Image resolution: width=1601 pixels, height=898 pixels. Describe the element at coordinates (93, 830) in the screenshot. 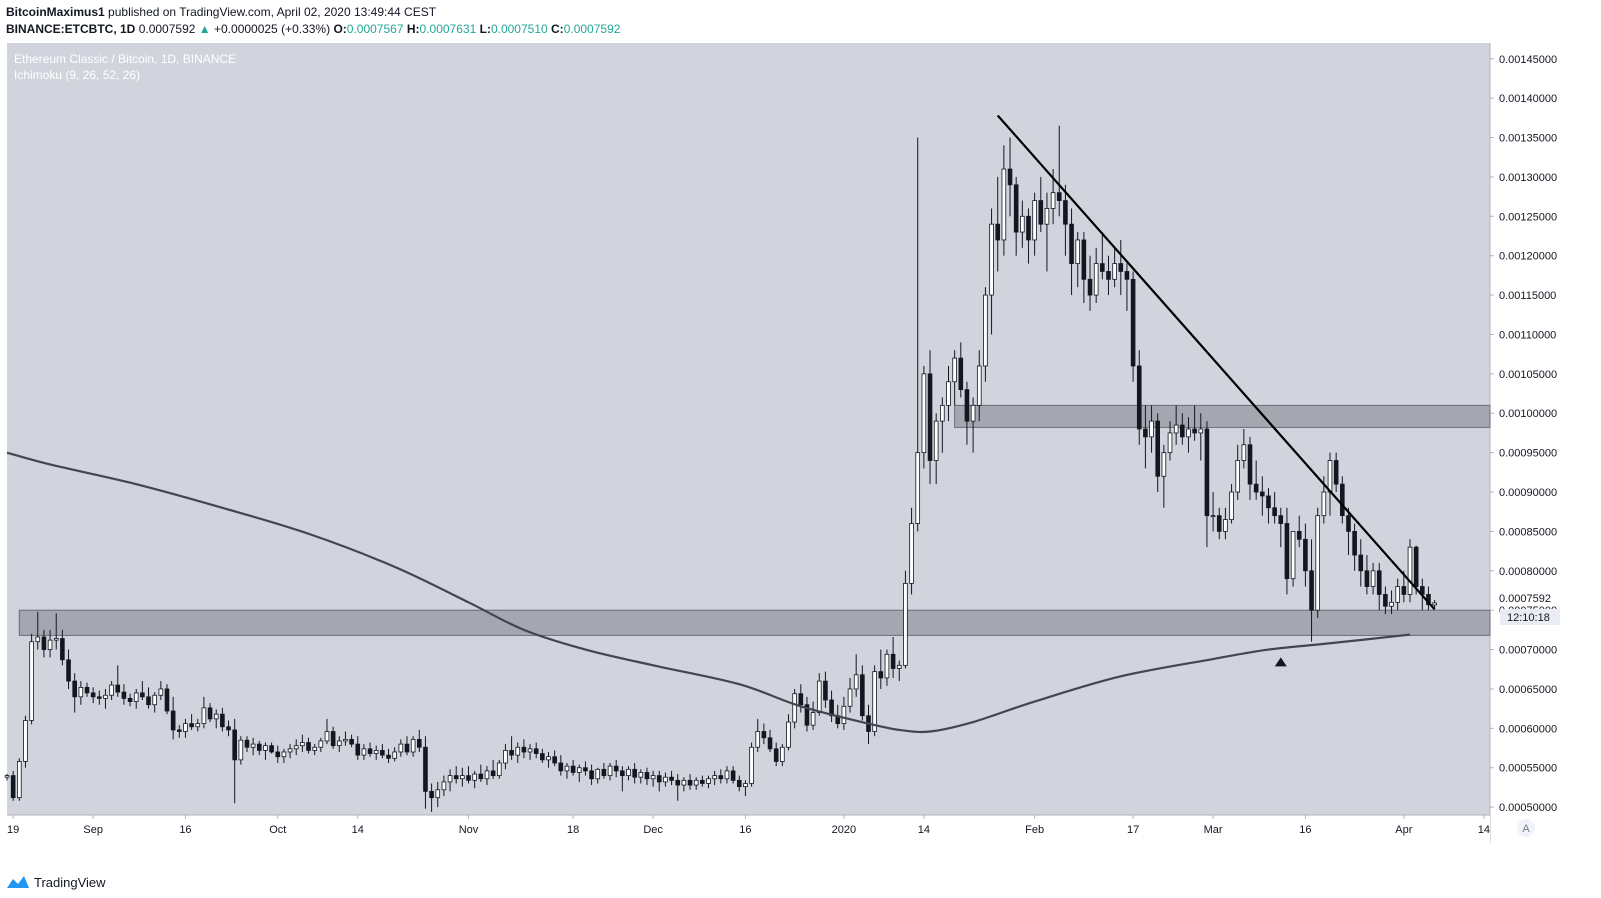

I see `x-tick-label: Sep` at that location.